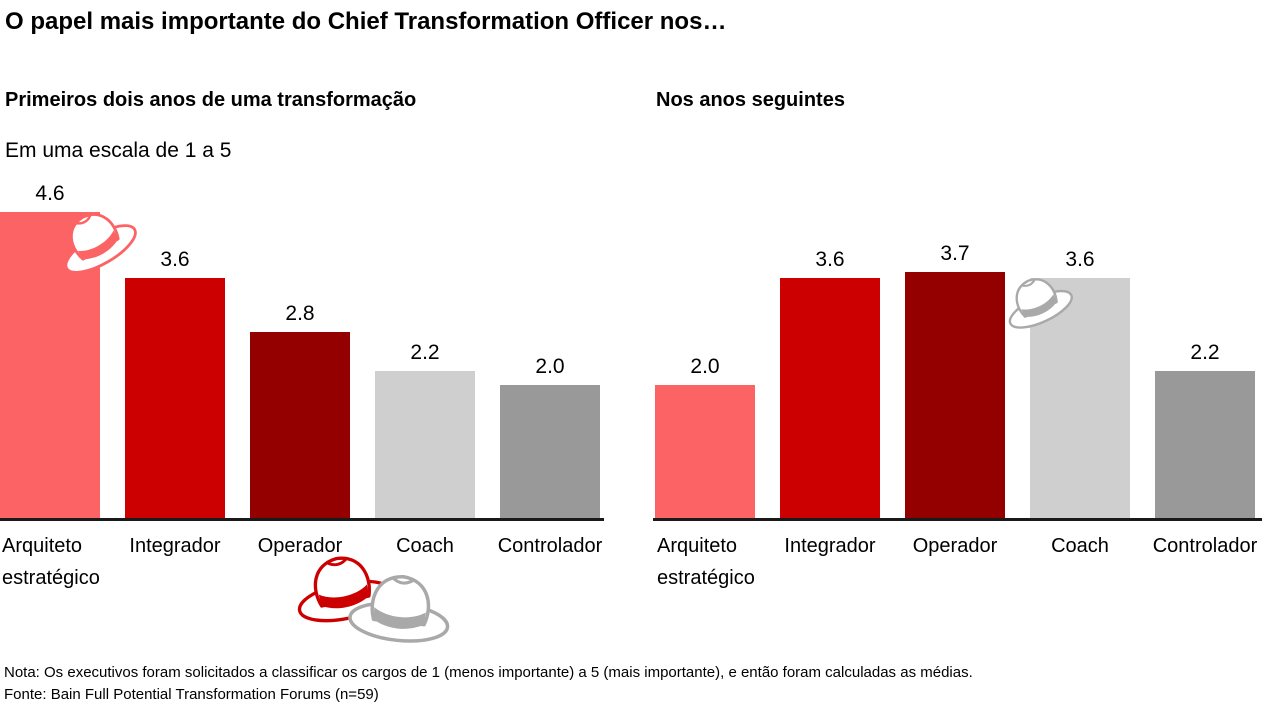  Describe the element at coordinates (955, 253) in the screenshot. I see `bar-value-label: 3.7` at that location.